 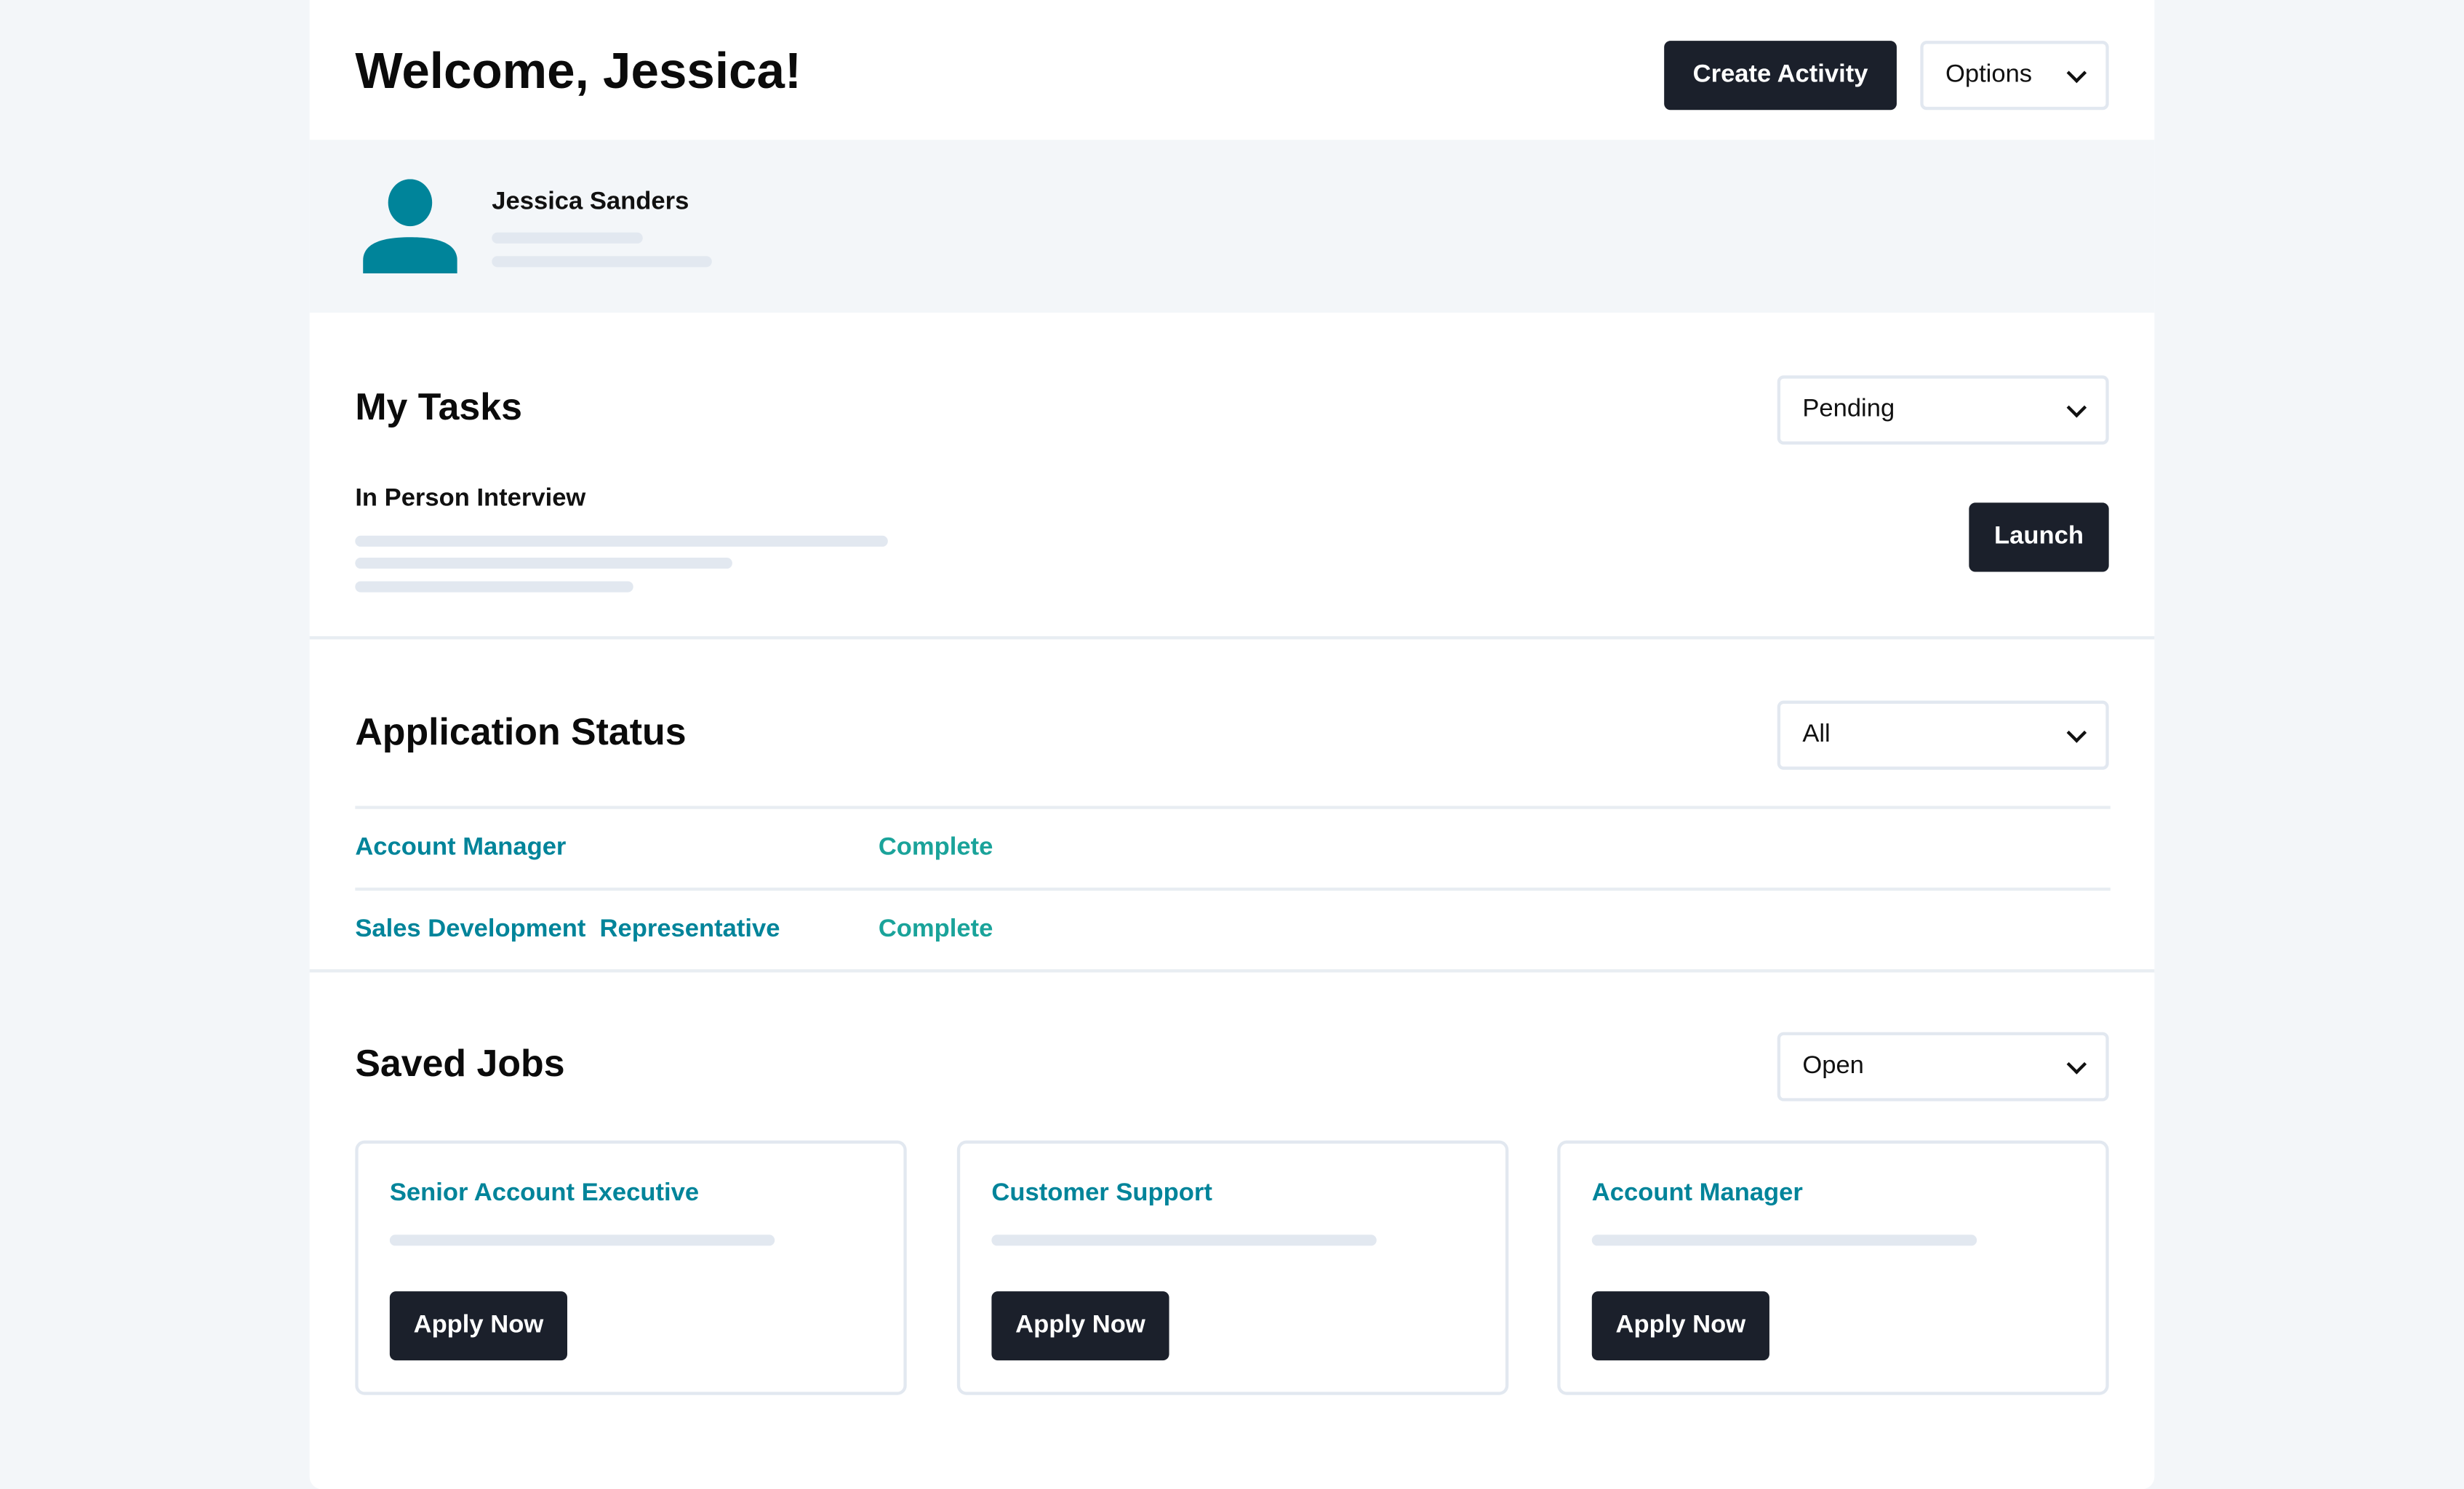 What do you see at coordinates (1943, 410) in the screenshot?
I see `tasks-filter-dropdown: Pending` at bounding box center [1943, 410].